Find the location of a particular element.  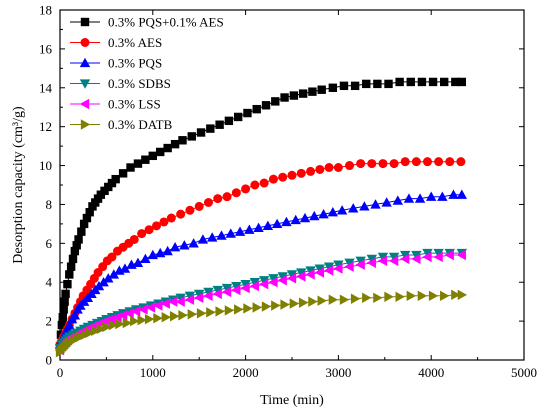

y-tick-label: 16 is located at coordinates (46, 48).